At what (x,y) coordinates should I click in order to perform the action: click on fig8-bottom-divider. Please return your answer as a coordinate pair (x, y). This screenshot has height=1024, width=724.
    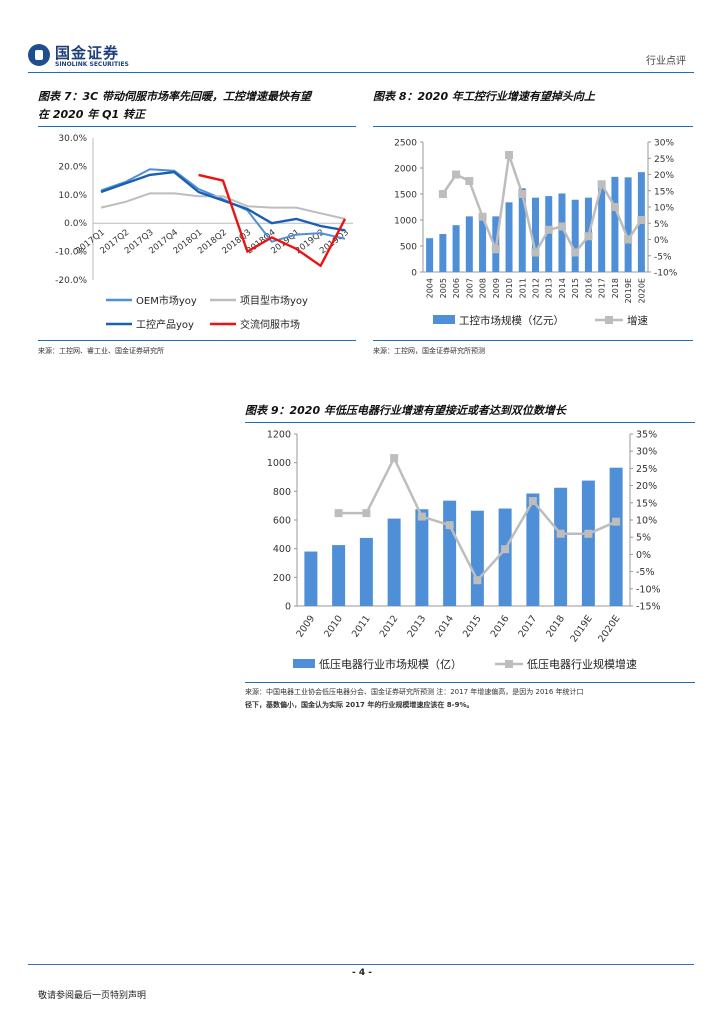
    Looking at the image, I should click on (533, 340).